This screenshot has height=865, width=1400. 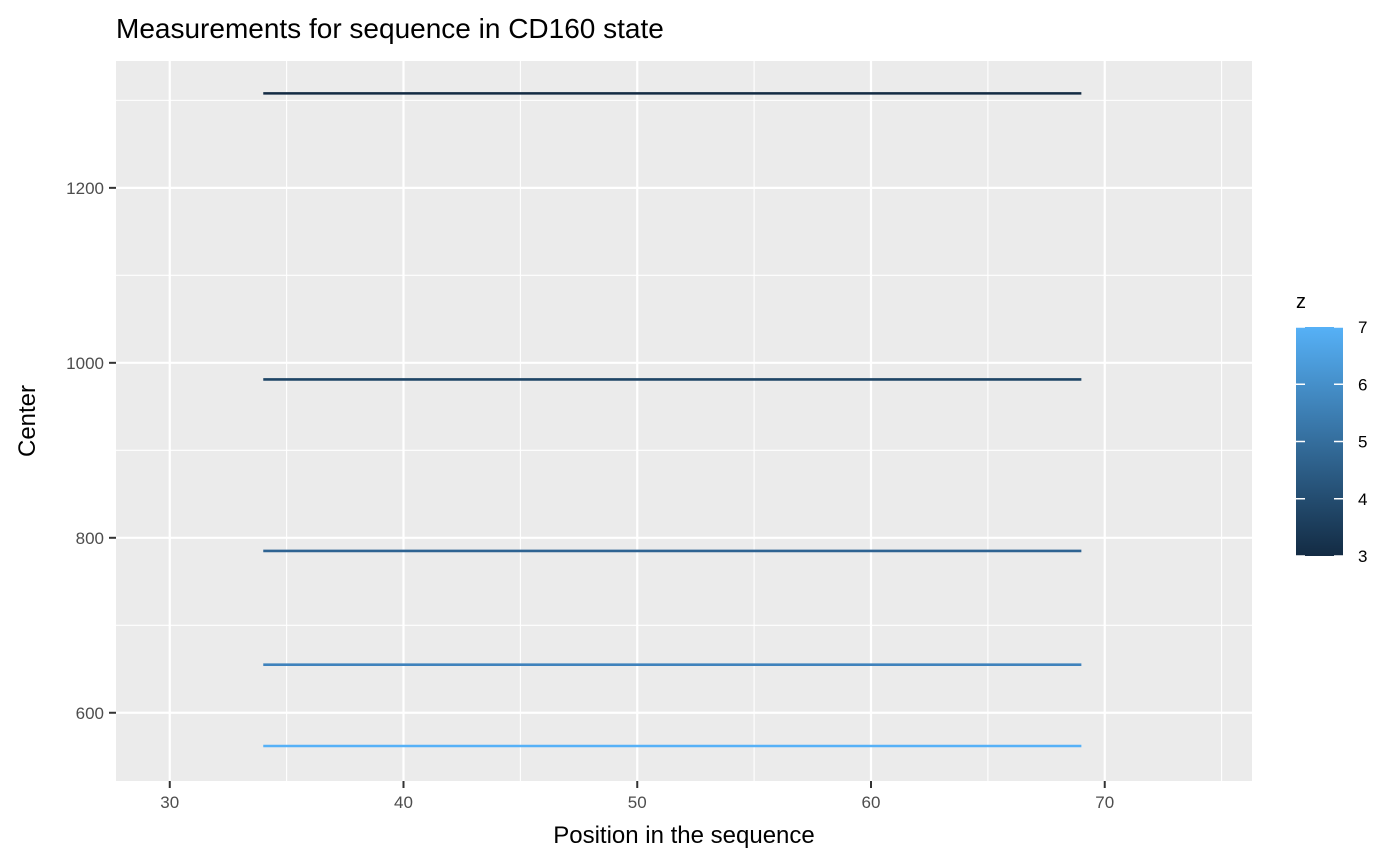 I want to click on x-axis: 30 40 50 60 70, so click(x=637, y=796).